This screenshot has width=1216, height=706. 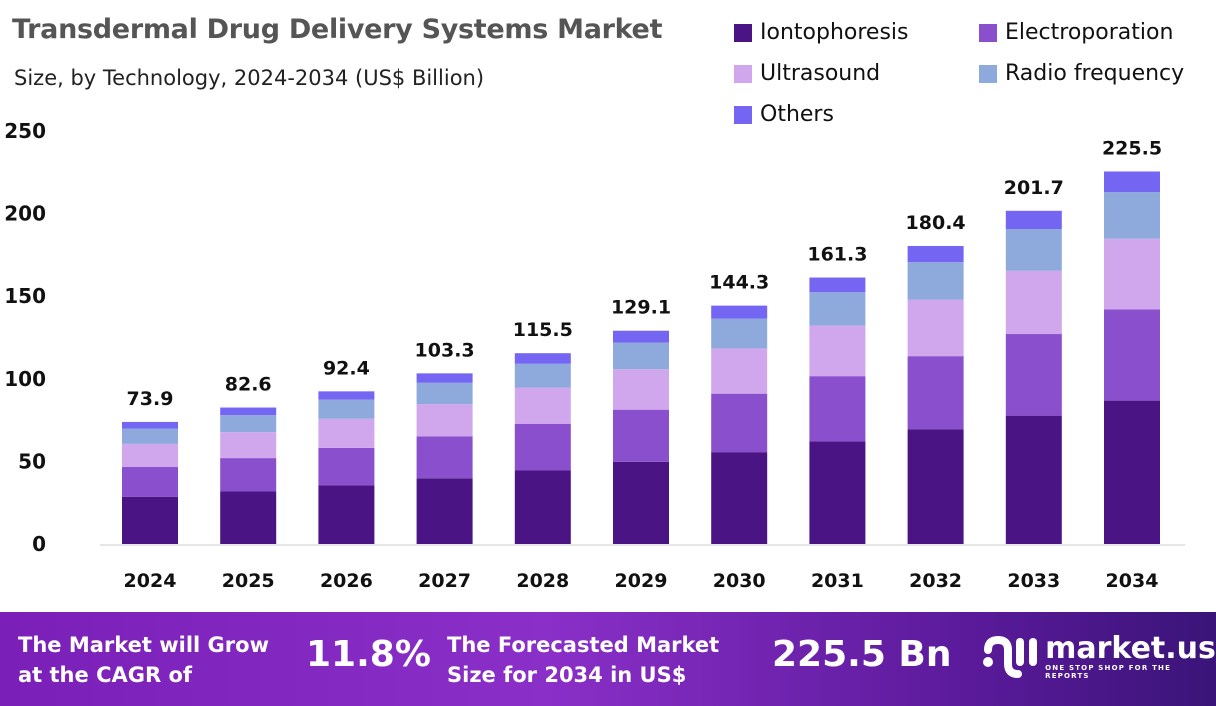 I want to click on total-label: 201.7, so click(x=1034, y=188).